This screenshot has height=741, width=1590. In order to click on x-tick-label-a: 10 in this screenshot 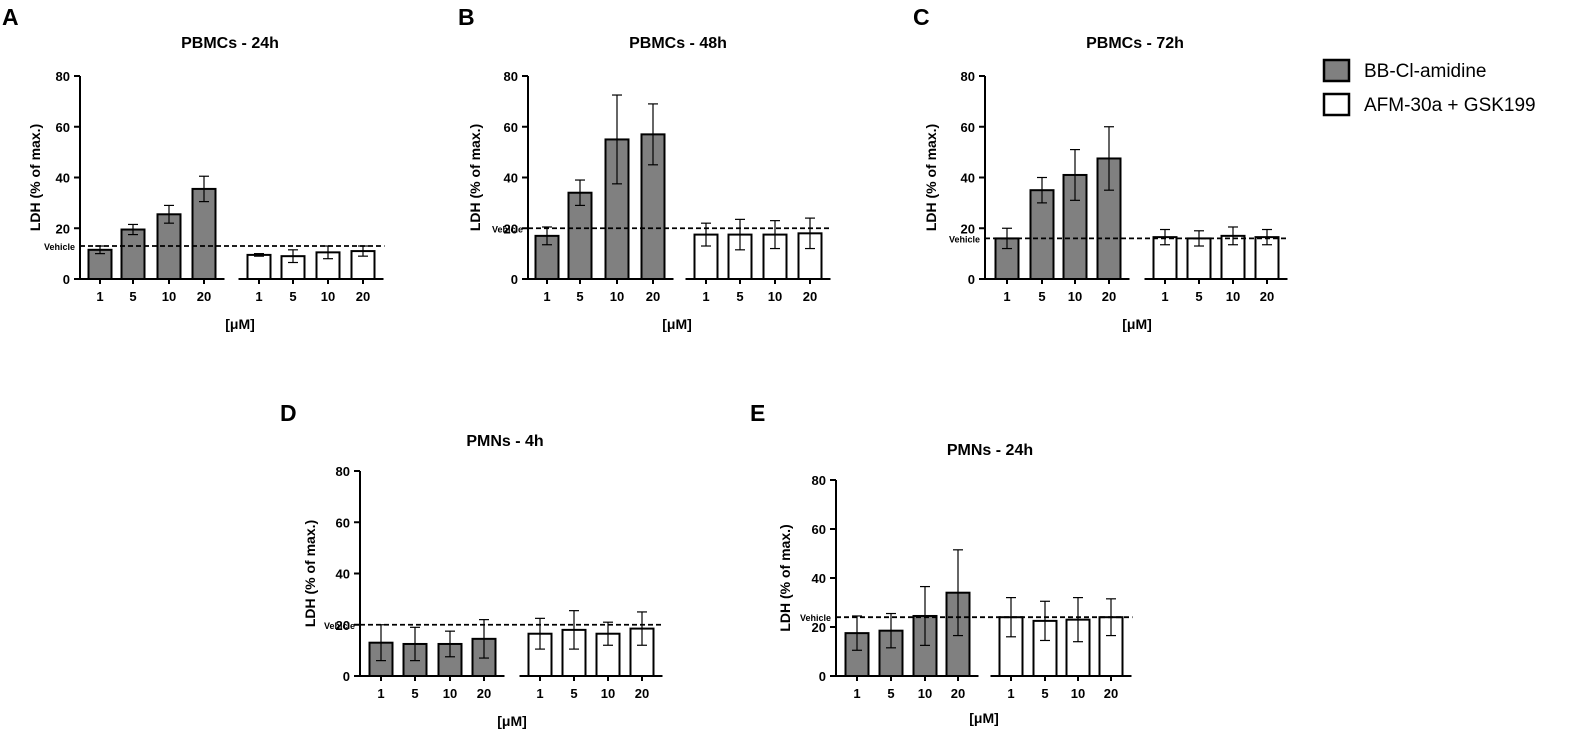, I will do `click(328, 296)`.